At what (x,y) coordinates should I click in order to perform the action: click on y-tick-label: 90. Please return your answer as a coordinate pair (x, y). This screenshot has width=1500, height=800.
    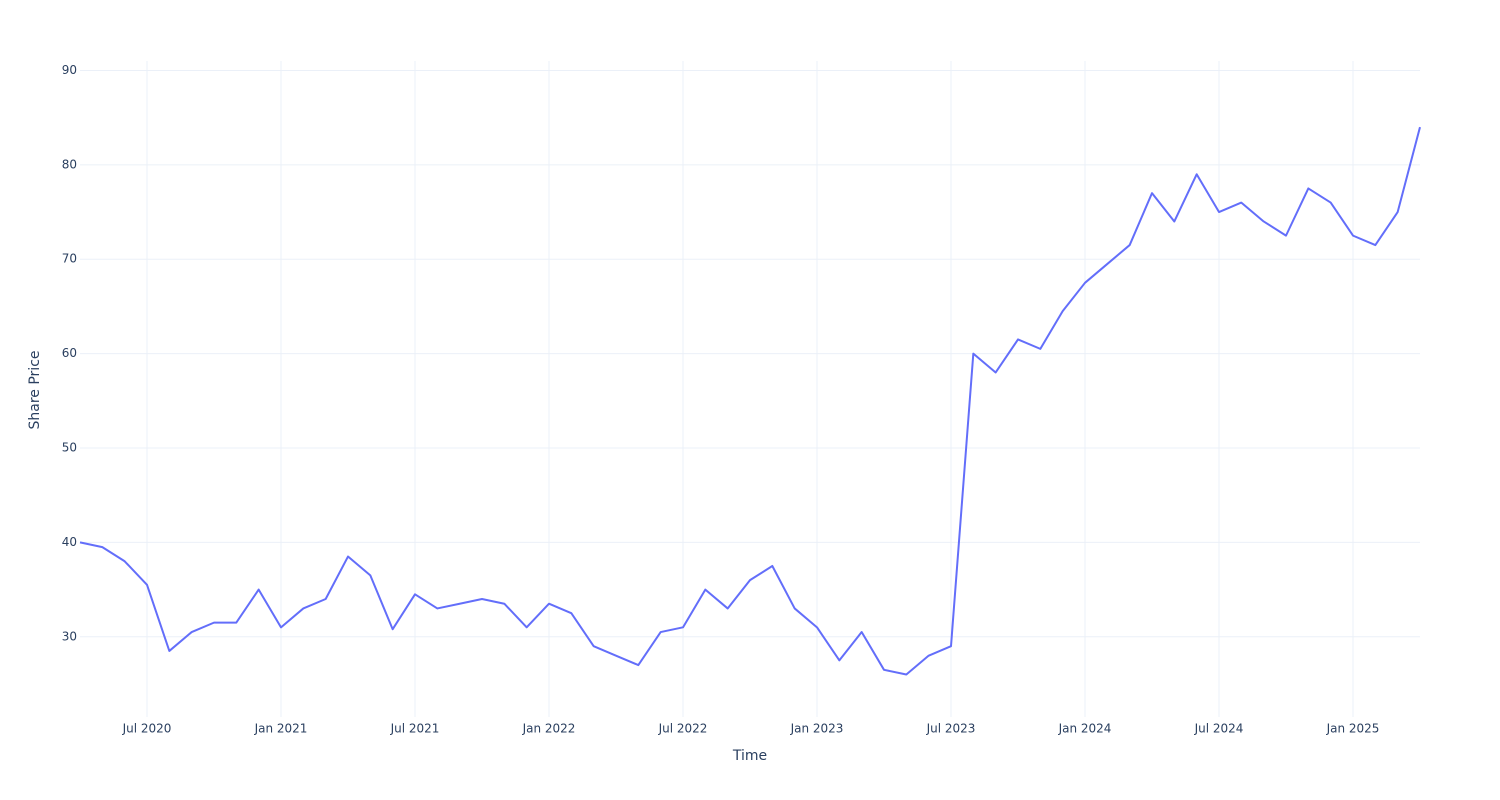
    Looking at the image, I should click on (69, 70).